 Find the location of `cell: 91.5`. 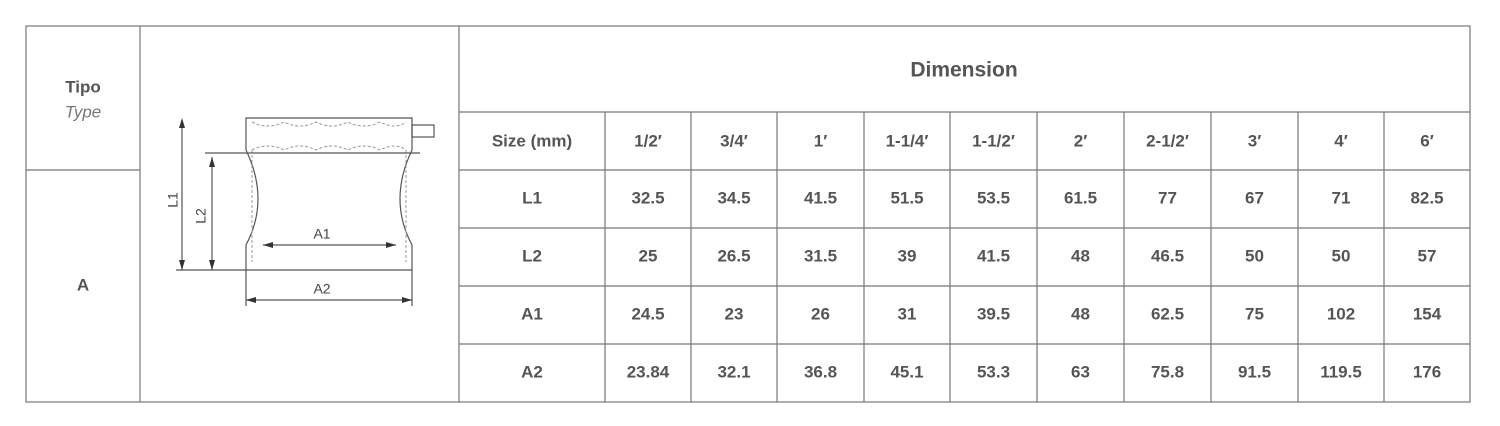

cell: 91.5 is located at coordinates (1254, 371).